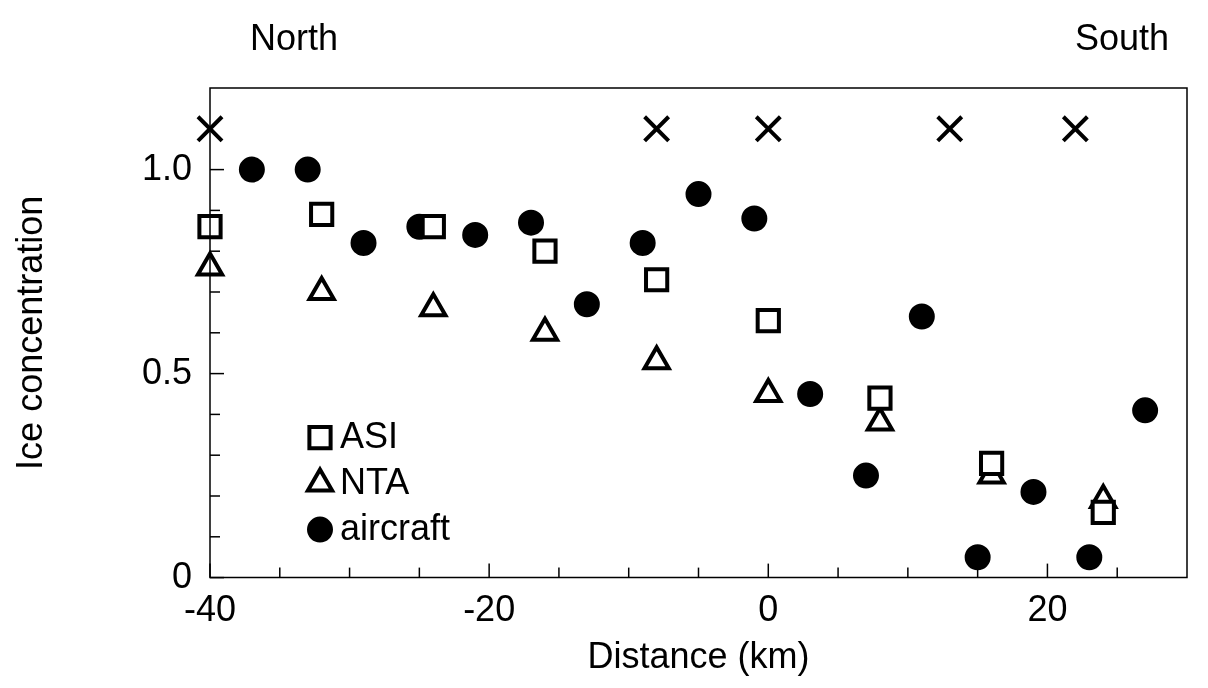 The height and width of the screenshot is (688, 1208). I want to click on y-tick-label: 0.5, so click(166, 371).